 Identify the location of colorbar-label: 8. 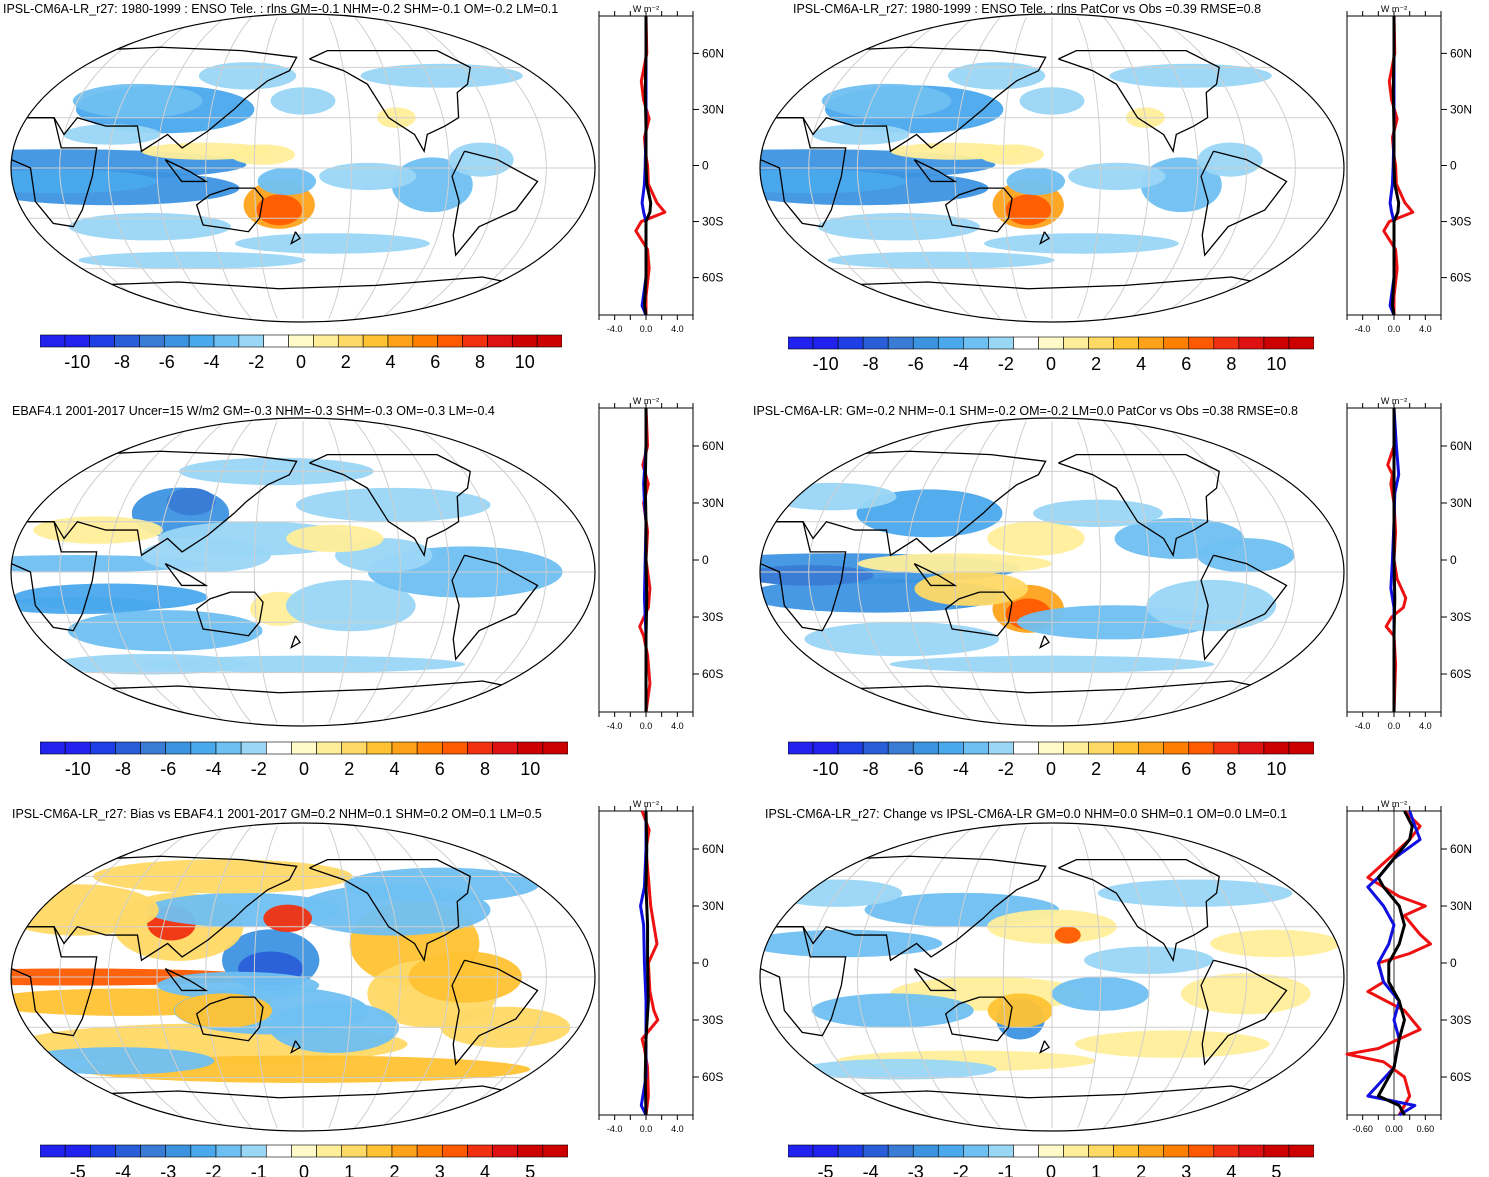
(1231, 364).